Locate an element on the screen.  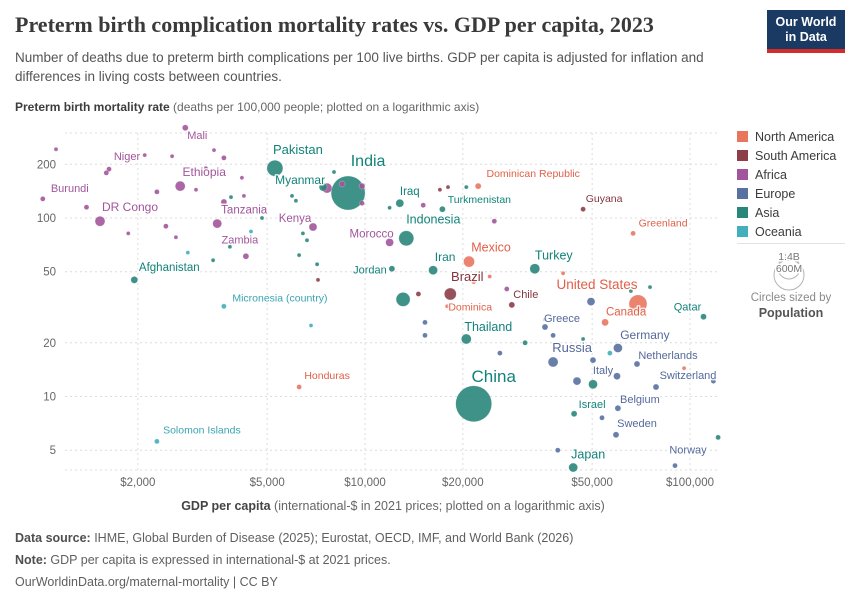
data-point-china is located at coordinates (473, 404).